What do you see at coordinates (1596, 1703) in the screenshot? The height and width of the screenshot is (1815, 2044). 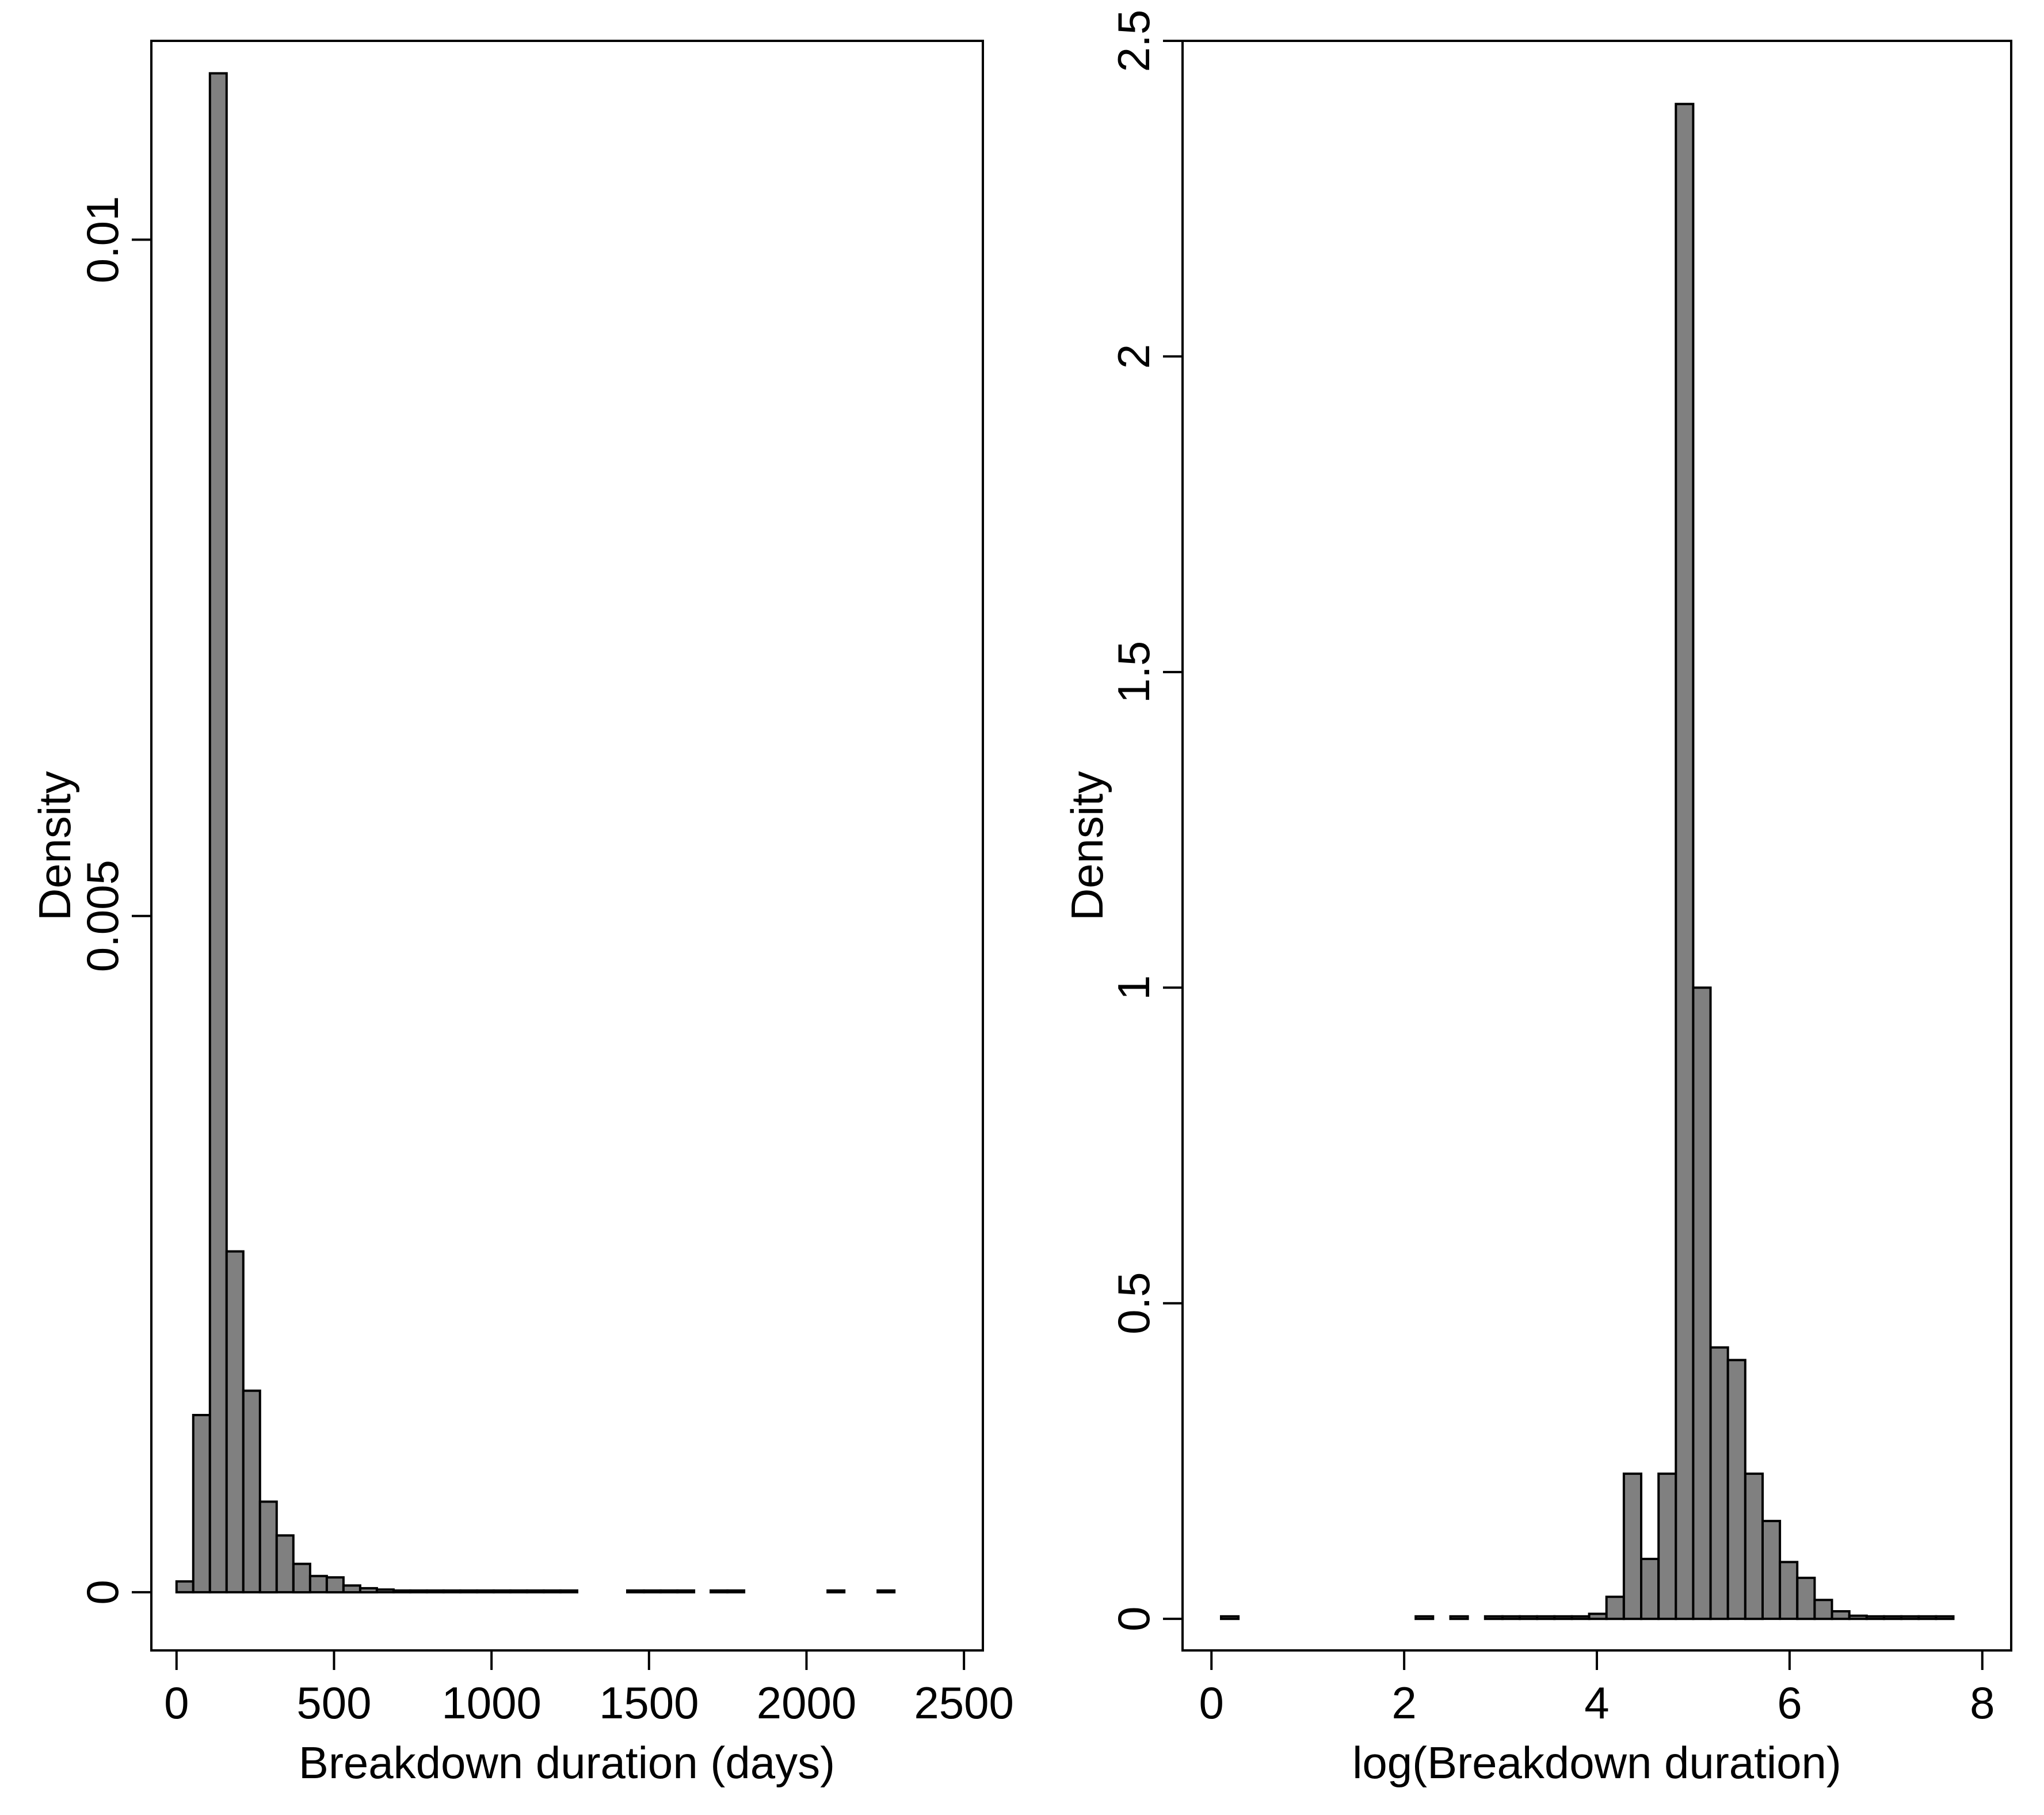 I see `x-tick-label: 4` at bounding box center [1596, 1703].